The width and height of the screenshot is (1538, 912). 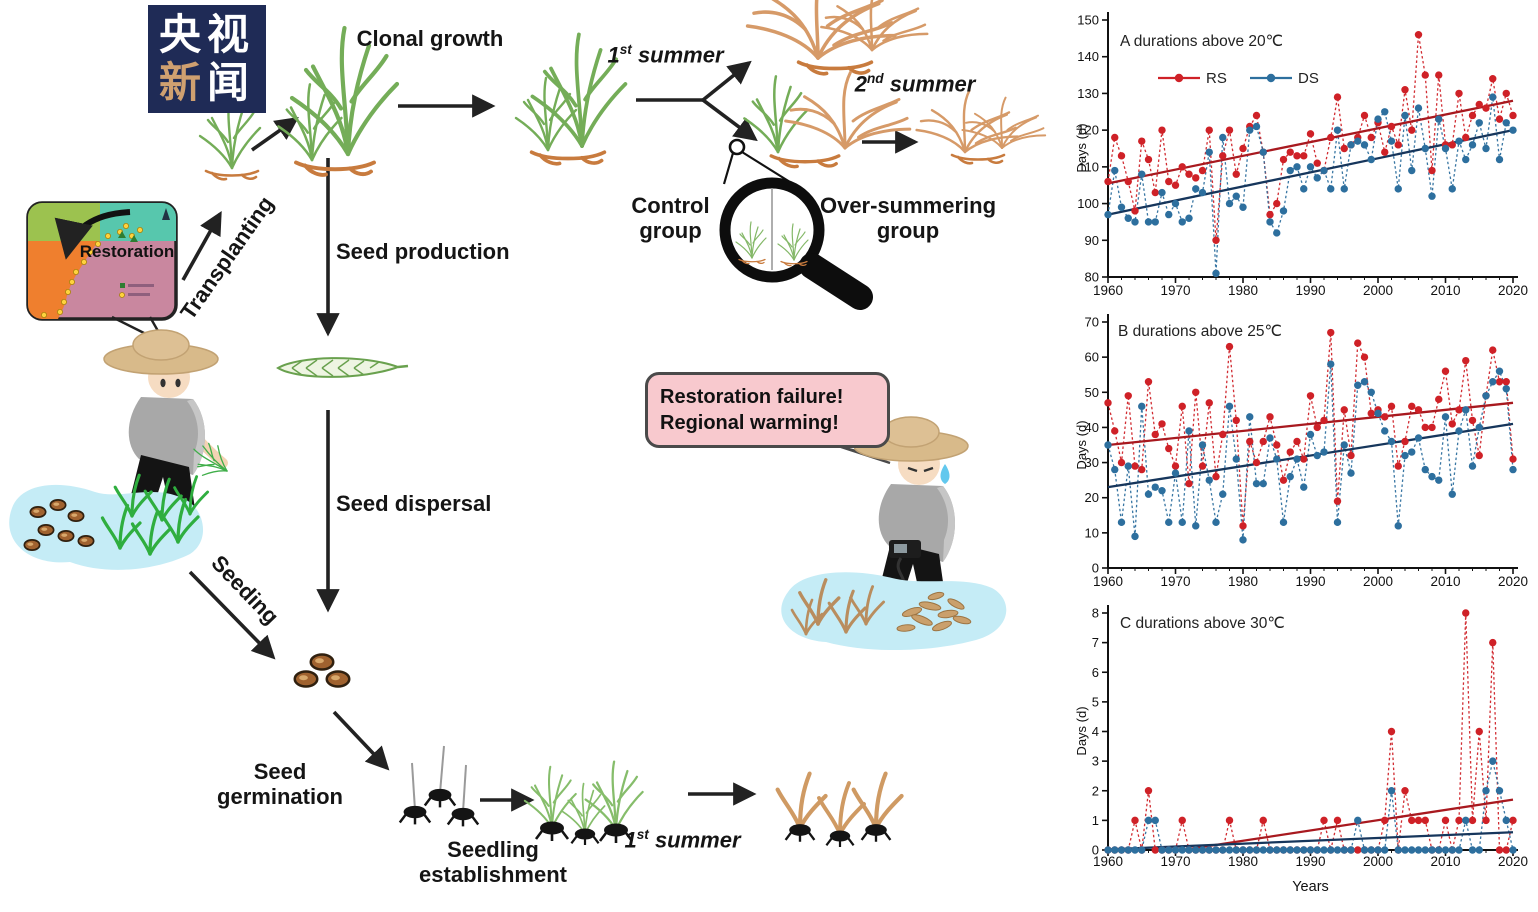 What do you see at coordinates (1095, 701) in the screenshot?
I see `svg-text: 5` at bounding box center [1095, 701].